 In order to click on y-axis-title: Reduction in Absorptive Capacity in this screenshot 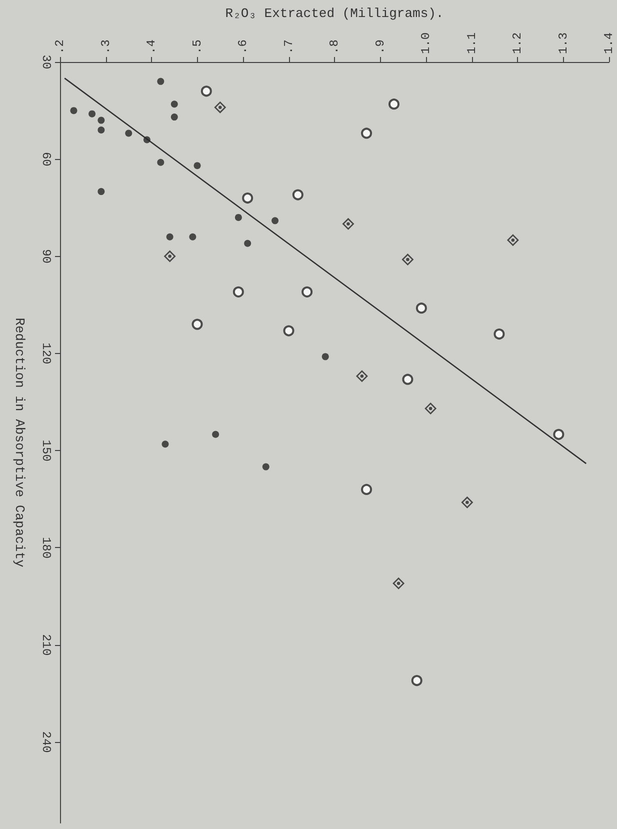, I will do `click(19, 443)`.